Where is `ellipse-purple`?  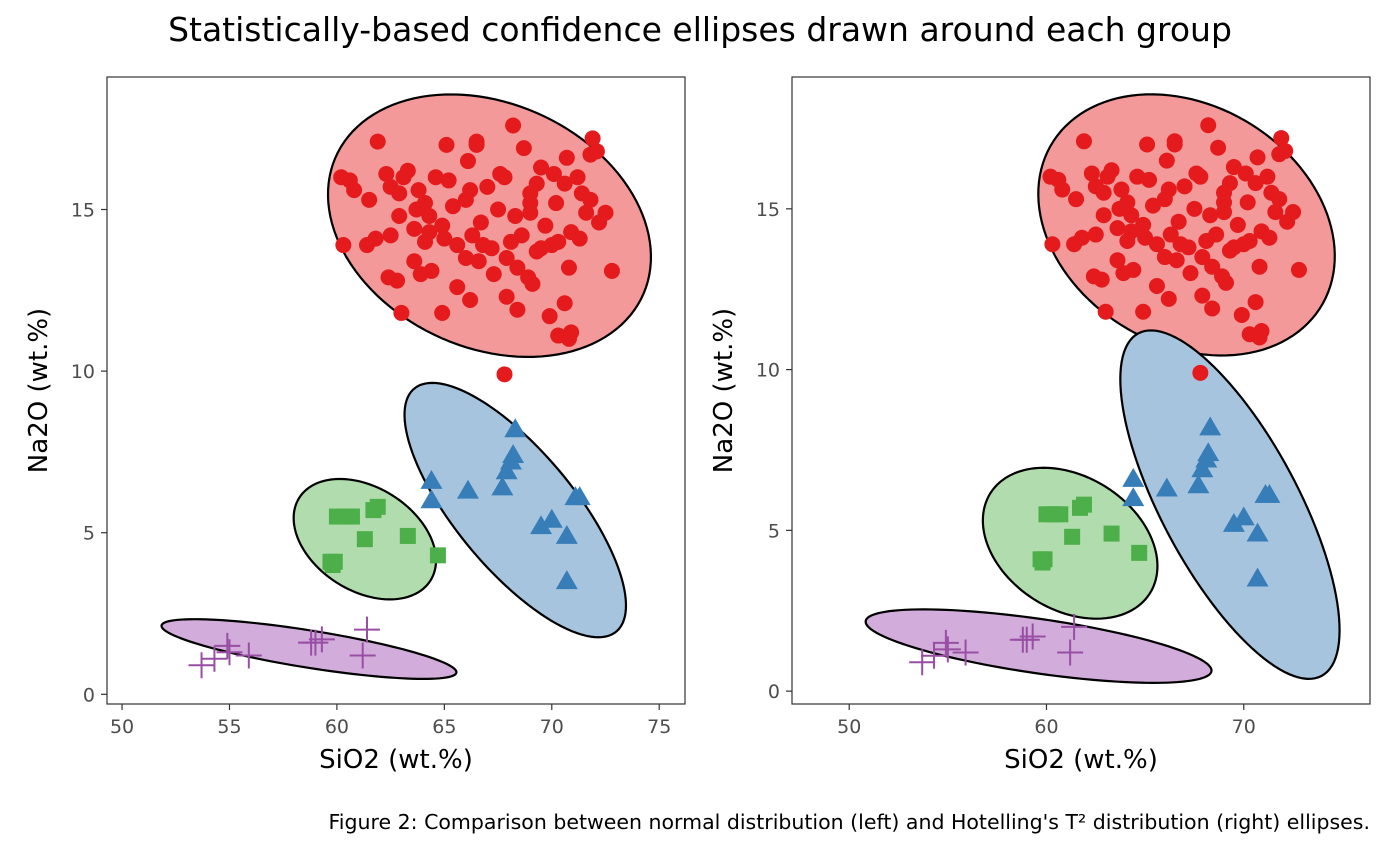 ellipse-purple is located at coordinates (1038, 646).